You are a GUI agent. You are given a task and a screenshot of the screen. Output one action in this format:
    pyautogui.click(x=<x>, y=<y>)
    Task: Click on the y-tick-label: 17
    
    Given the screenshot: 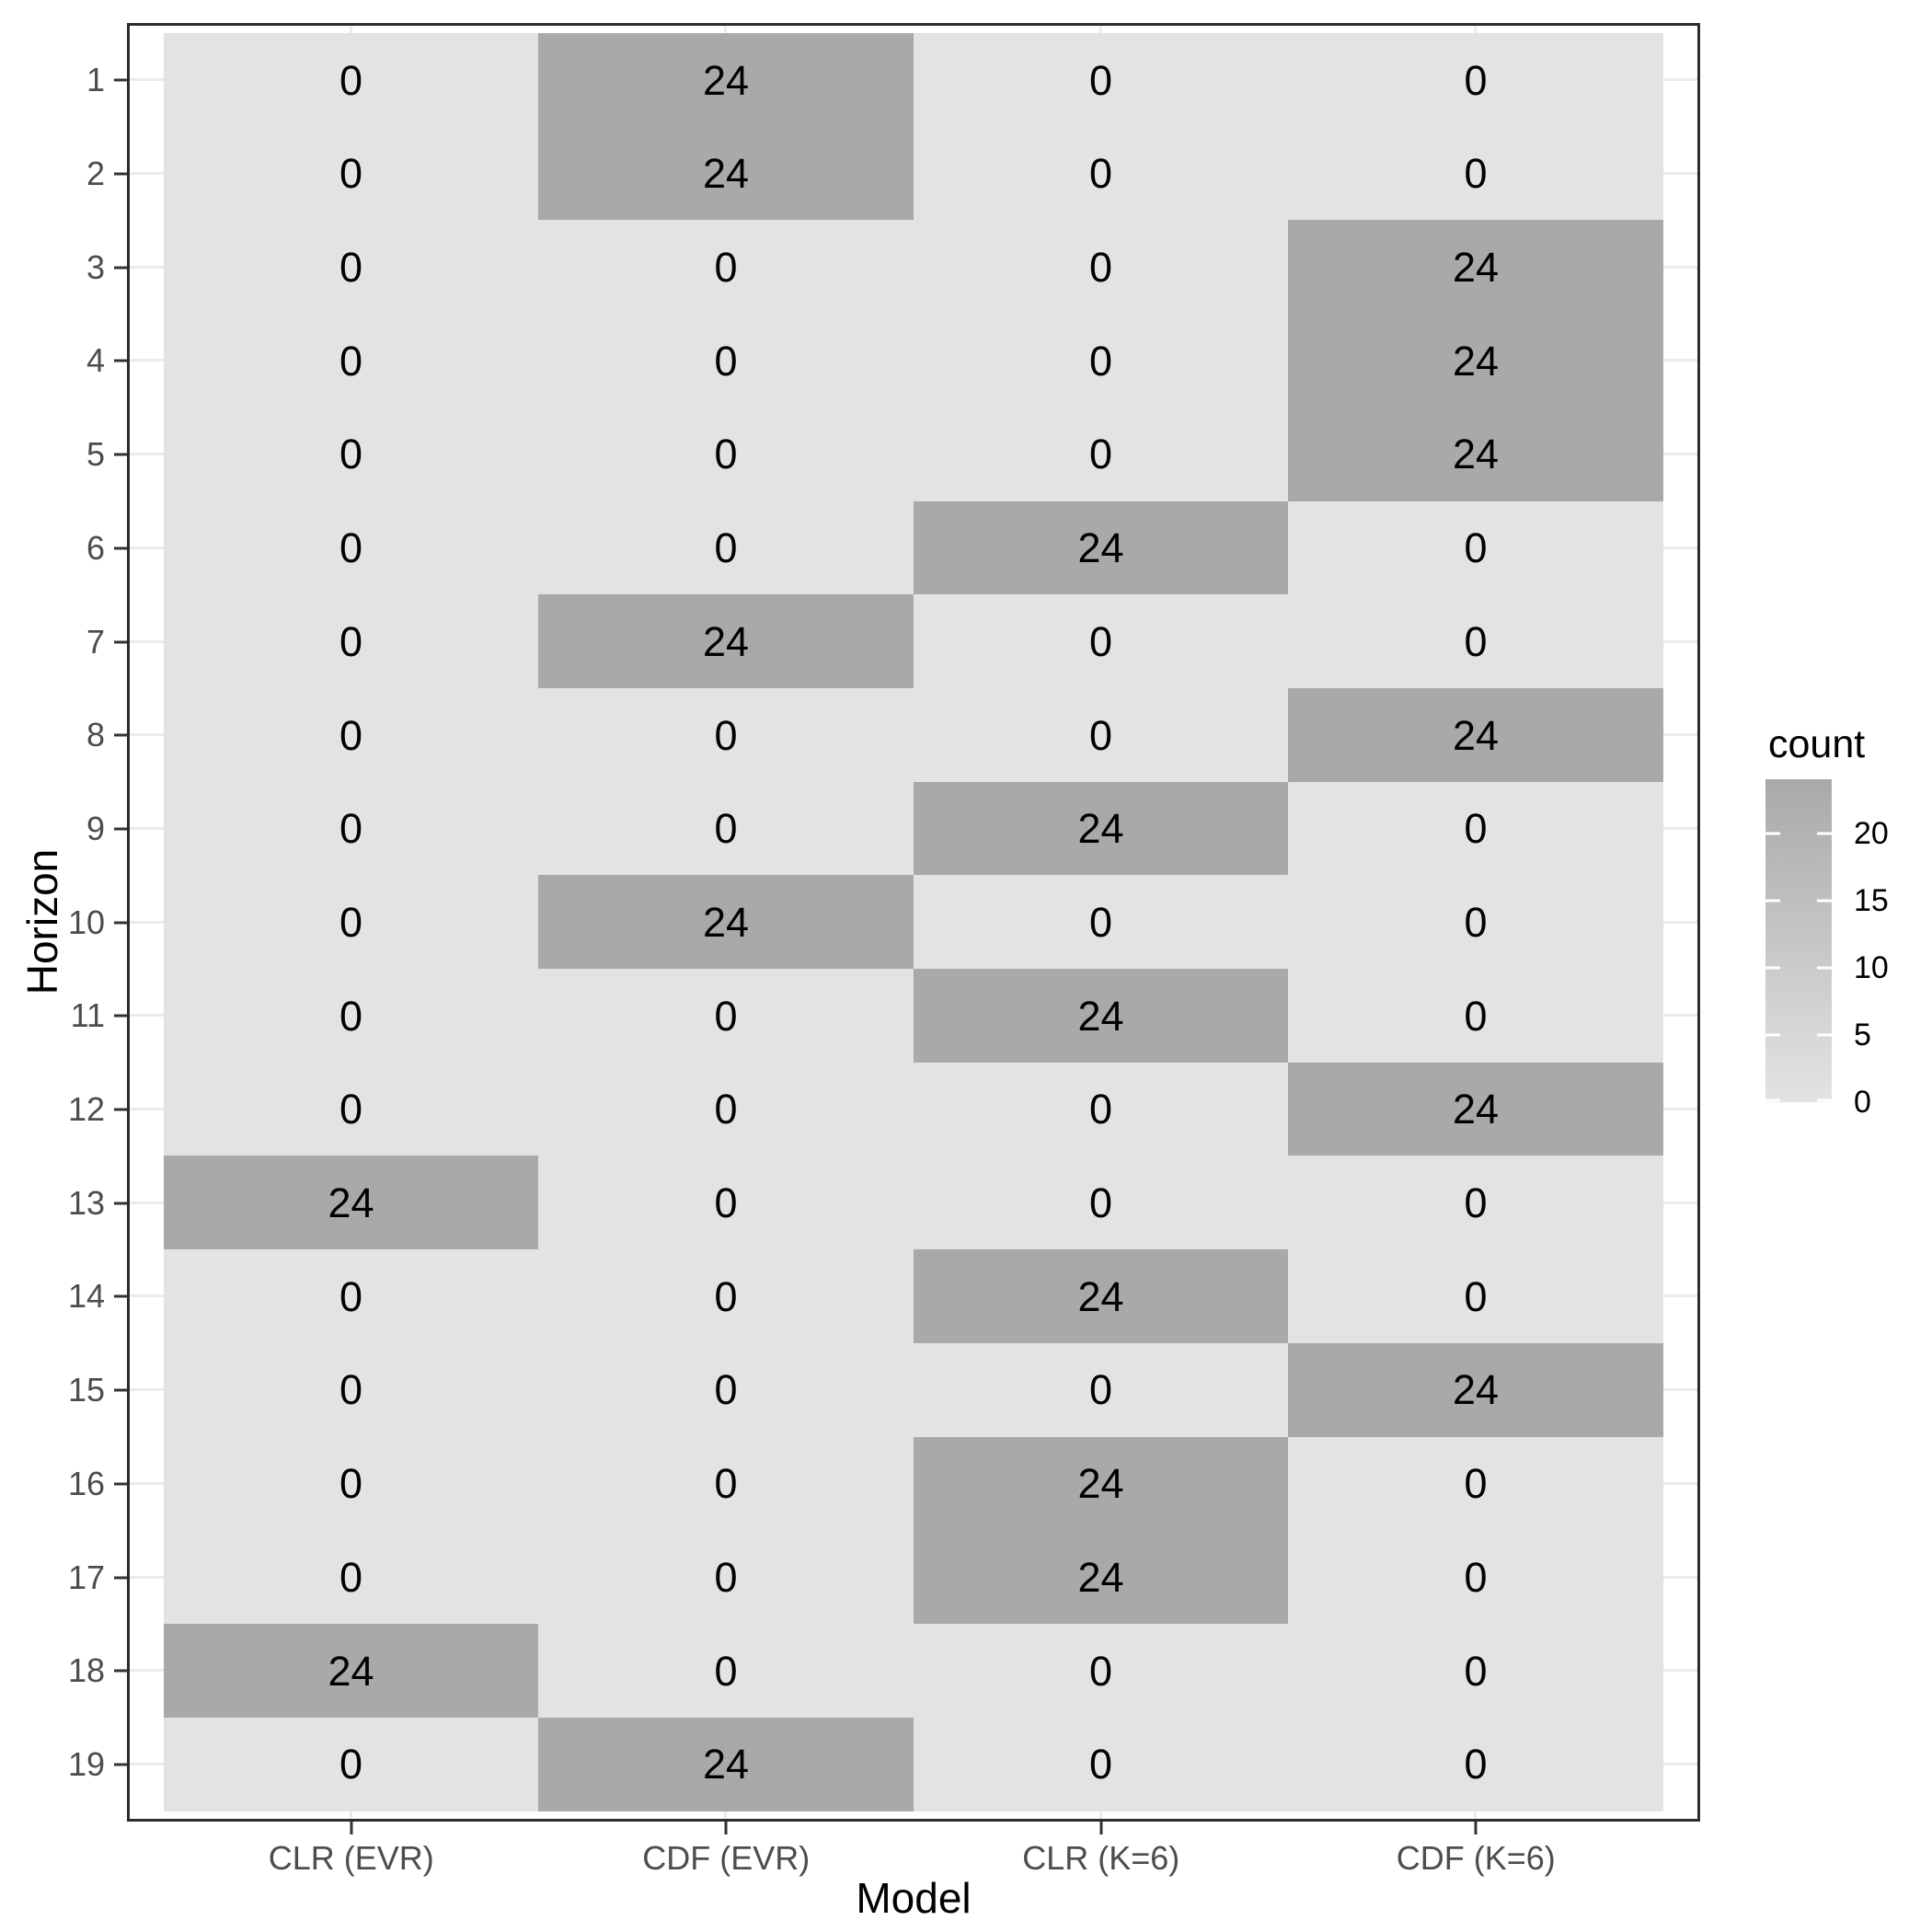 What is the action you would take?
    pyautogui.click(x=86, y=1577)
    